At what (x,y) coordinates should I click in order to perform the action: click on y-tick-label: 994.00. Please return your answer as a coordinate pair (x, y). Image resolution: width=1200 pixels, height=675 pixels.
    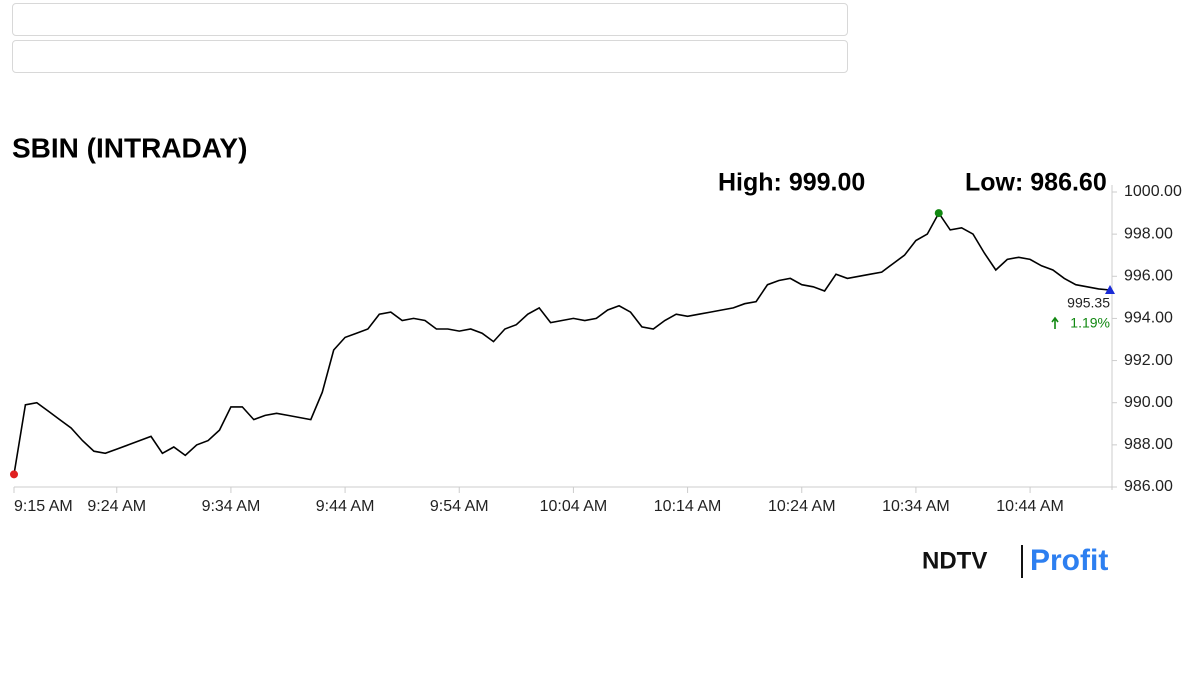
    Looking at the image, I should click on (1148, 318).